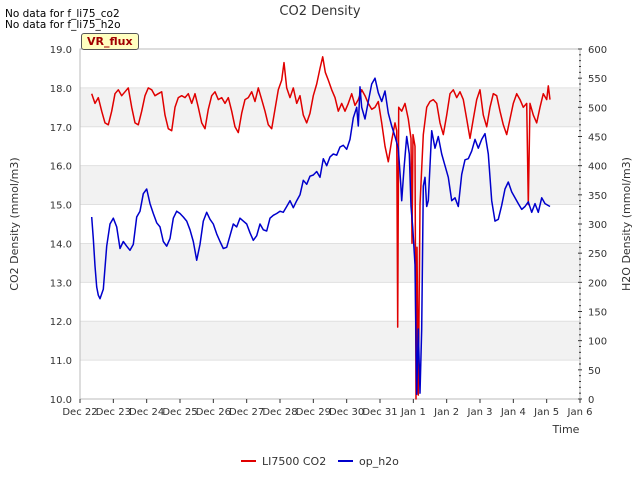  Describe the element at coordinates (61, 206) in the screenshot. I see `y-tick-label: 15.0` at that location.